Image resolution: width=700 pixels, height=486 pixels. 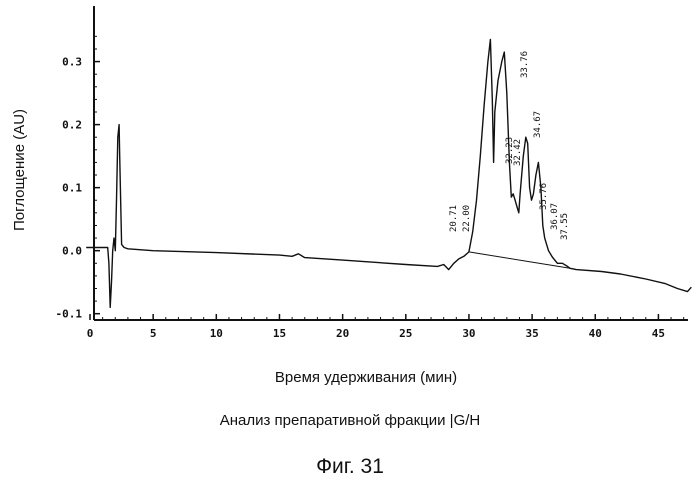 I want to click on x-tick-label: 0, so click(x=90, y=333).